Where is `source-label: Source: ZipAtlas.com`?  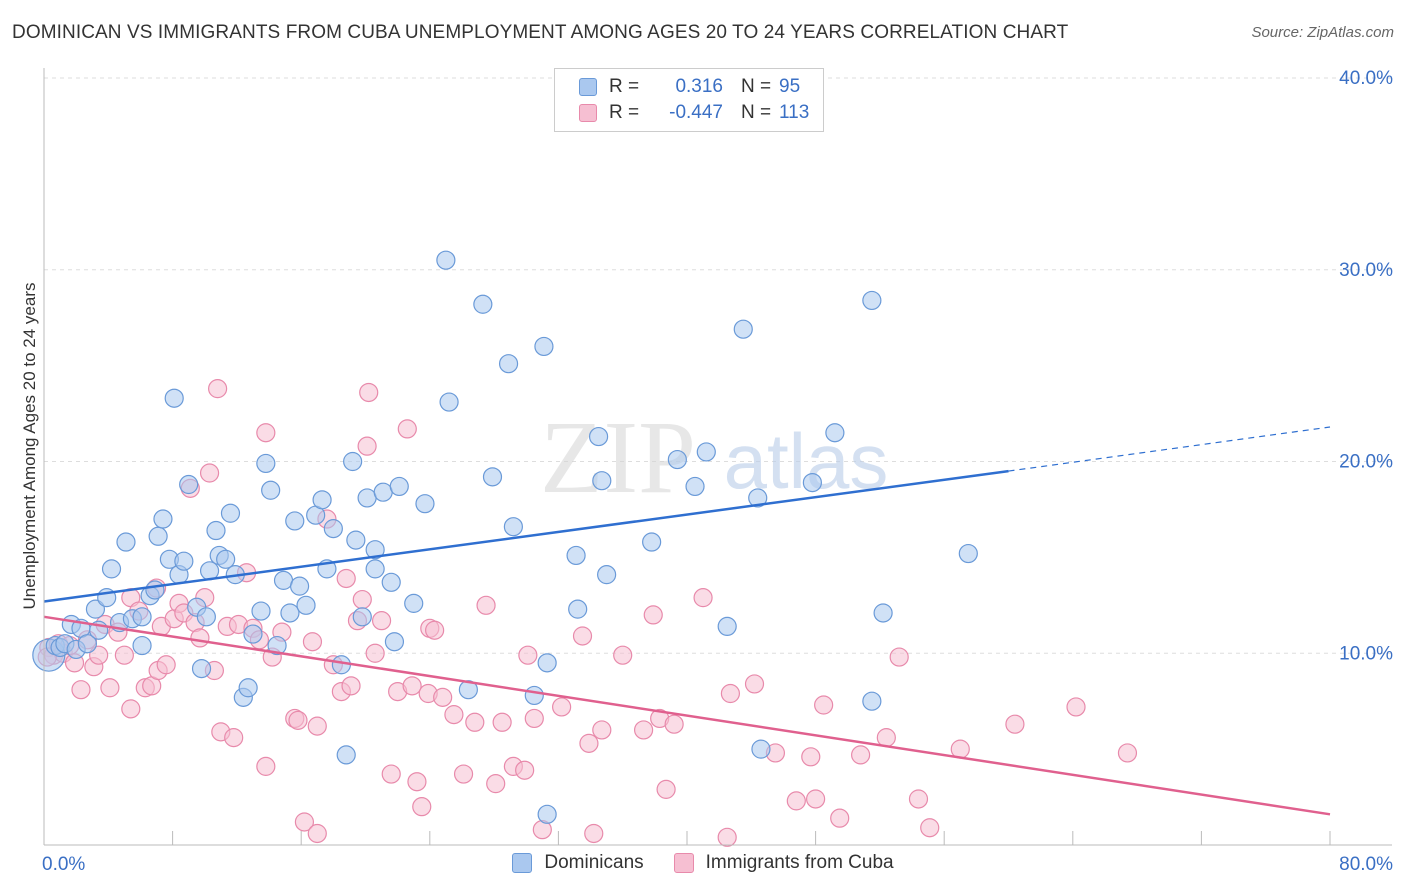
source-label: Source: ZipAtlas.com is located at coordinates (1322, 32).